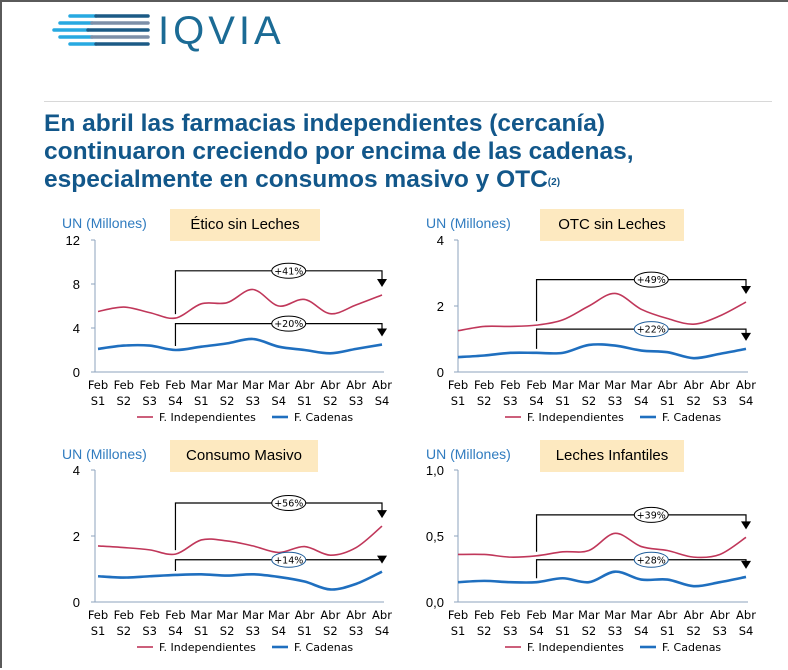  Describe the element at coordinates (612, 225) in the screenshot. I see `chart-category-label: OTC sin Leches` at that location.